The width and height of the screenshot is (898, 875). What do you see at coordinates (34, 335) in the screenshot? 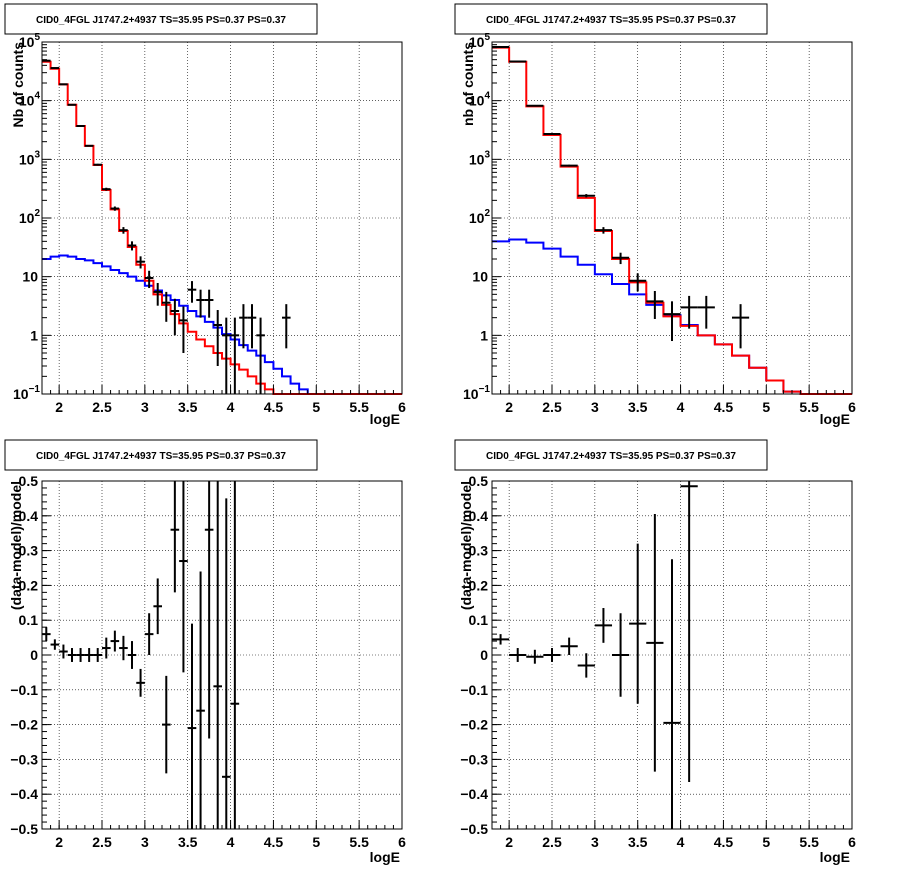
I see `y-tick-label: 1` at bounding box center [34, 335].